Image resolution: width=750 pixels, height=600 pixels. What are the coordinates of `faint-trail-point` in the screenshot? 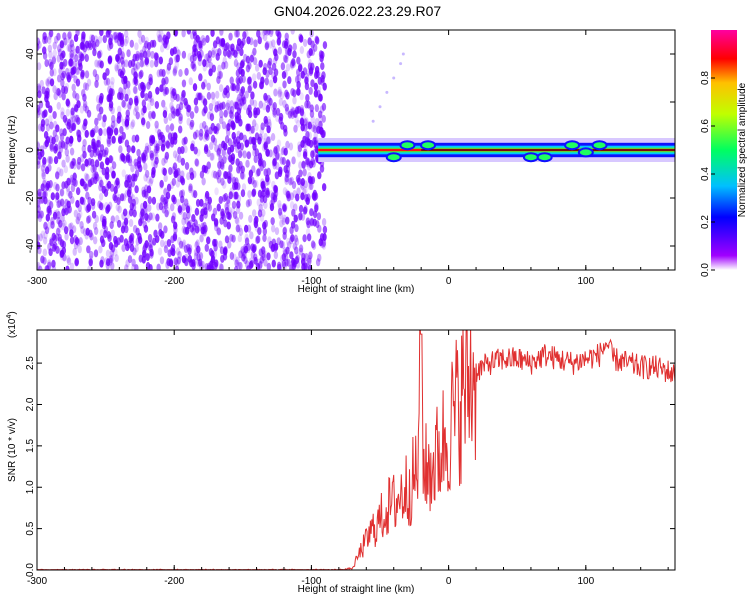 It's located at (401, 64).